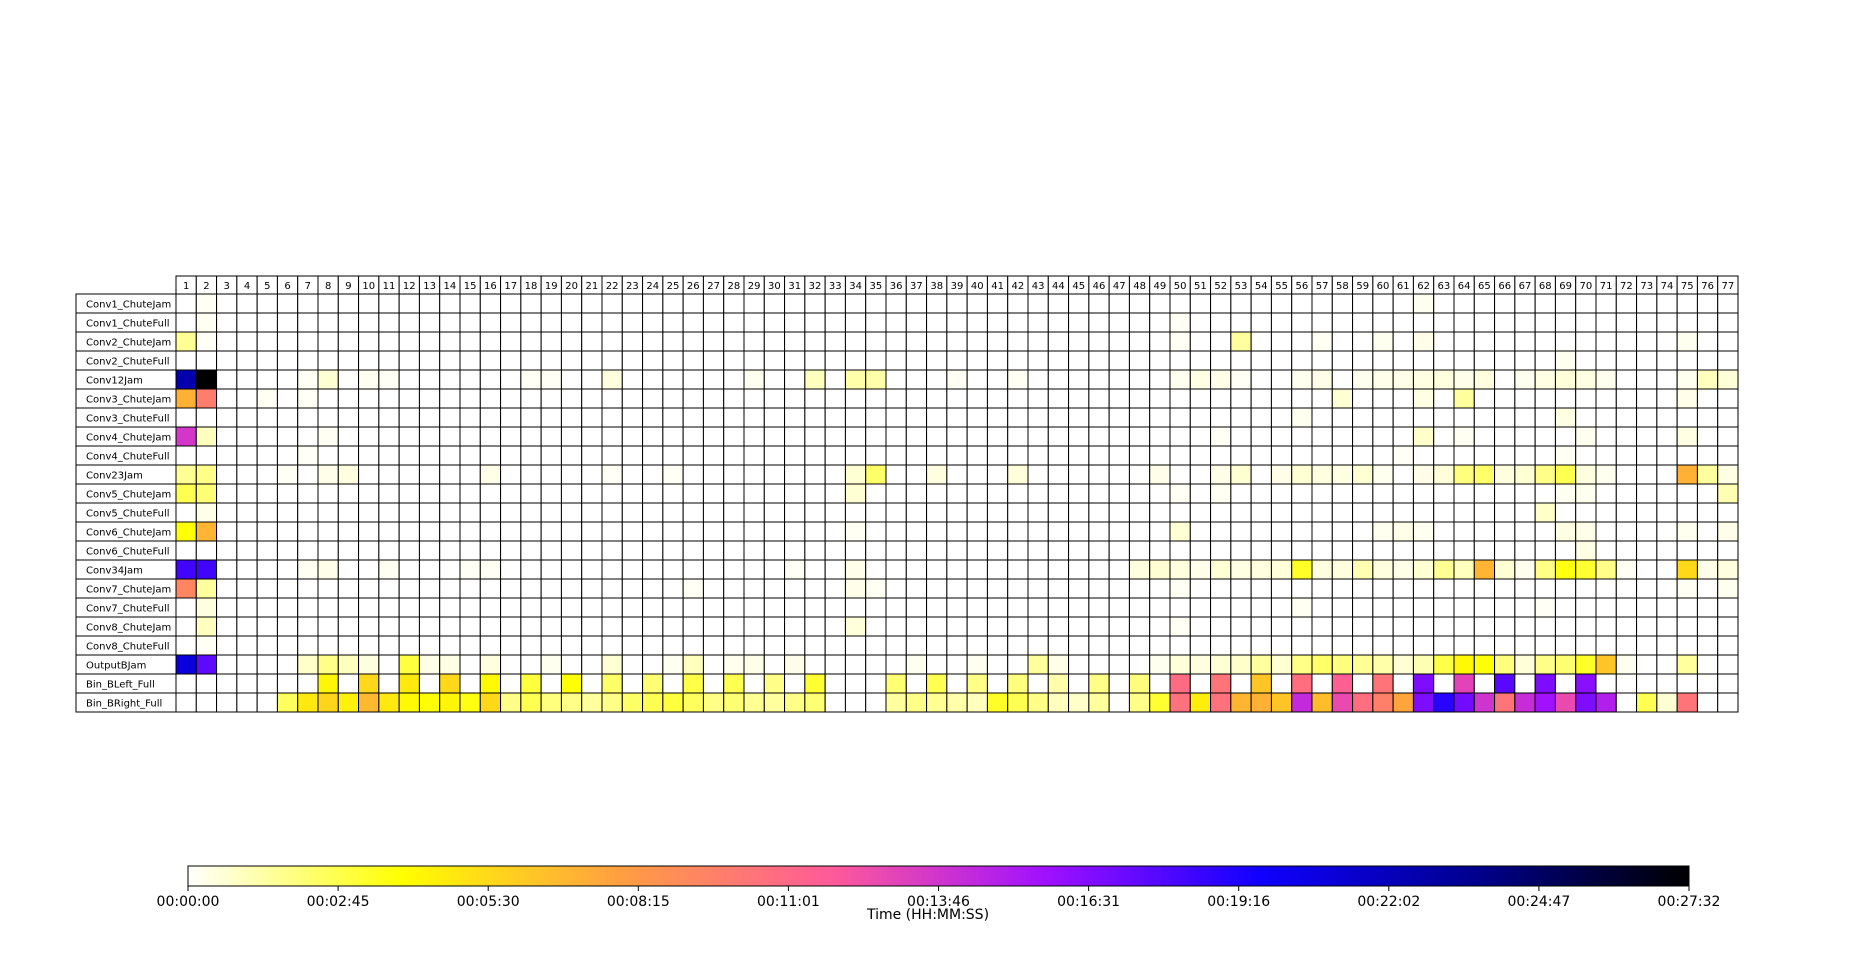 The image size is (1850, 973). I want to click on column-tick-label: 7, so click(308, 286).